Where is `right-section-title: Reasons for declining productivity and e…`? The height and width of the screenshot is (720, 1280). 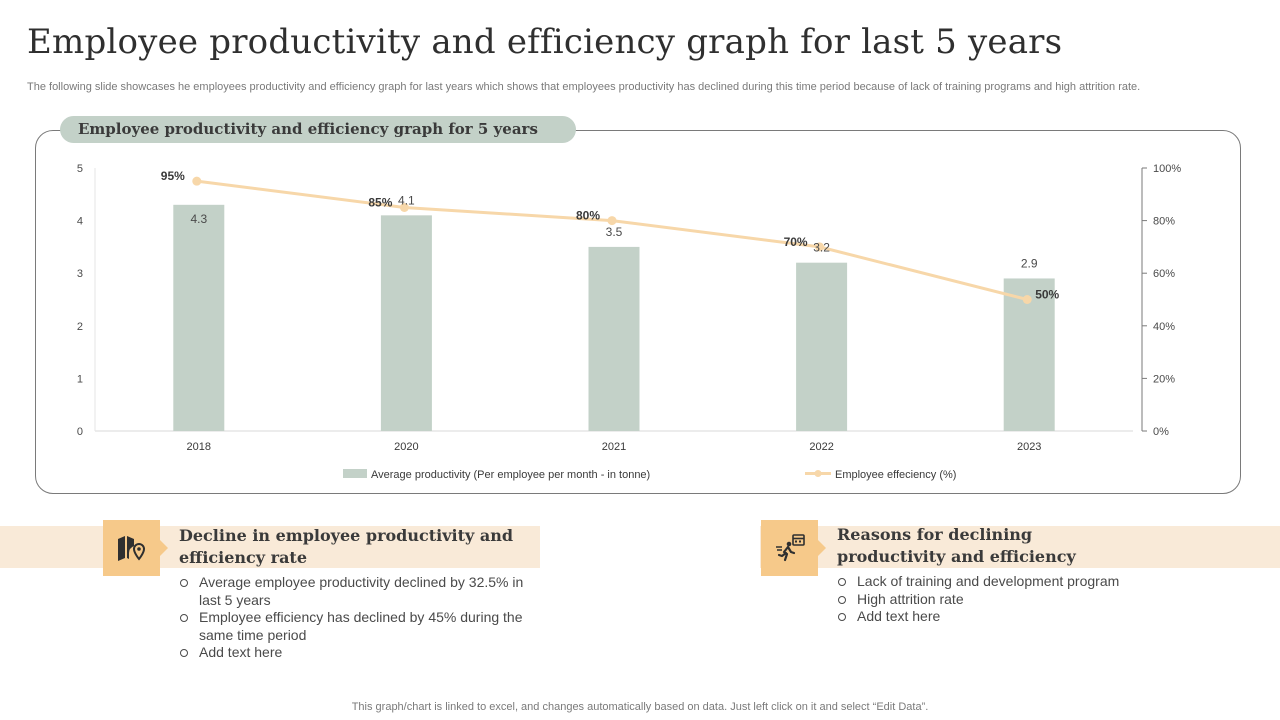 right-section-title: Reasons for declining productivity and e… is located at coordinates (956, 546).